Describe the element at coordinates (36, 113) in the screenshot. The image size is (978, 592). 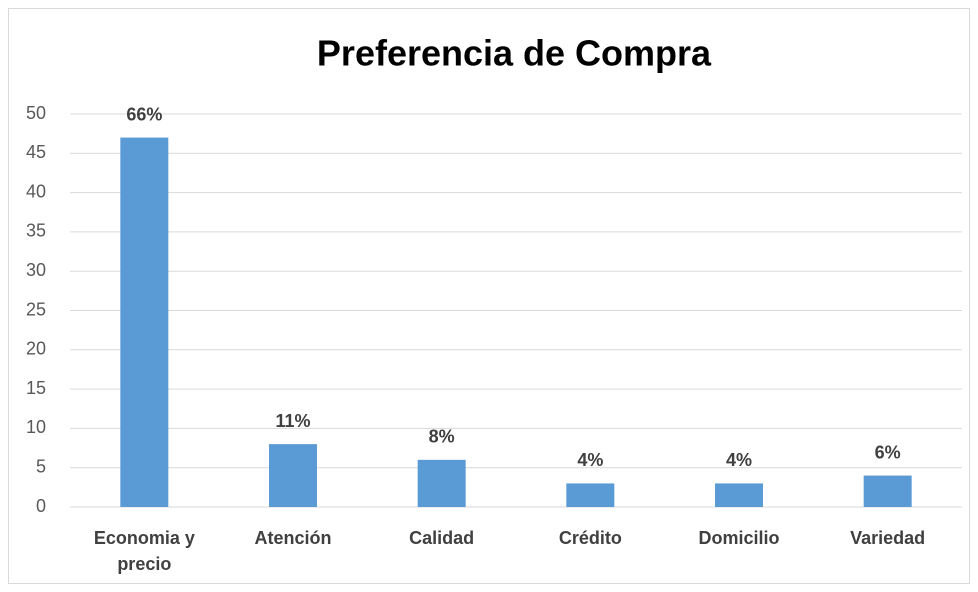
I see `y-tick-label: 50` at that location.